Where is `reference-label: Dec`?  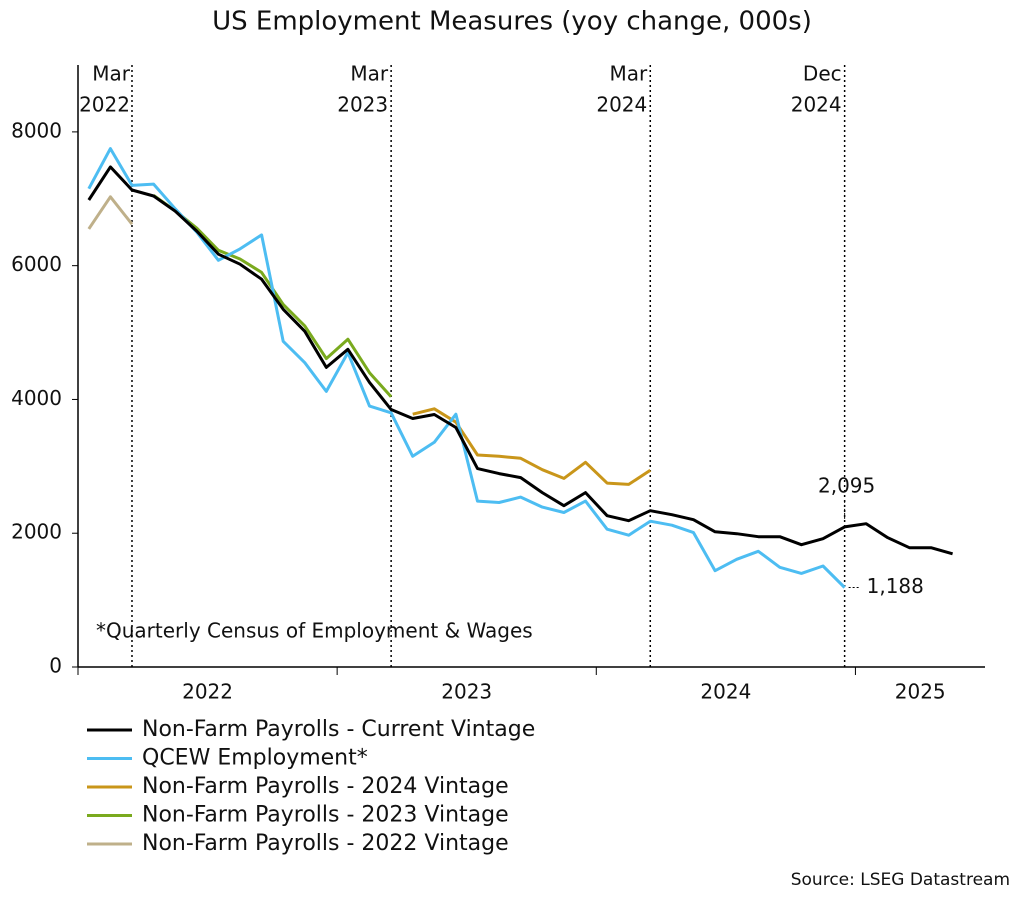 reference-label: Dec is located at coordinates (822, 74).